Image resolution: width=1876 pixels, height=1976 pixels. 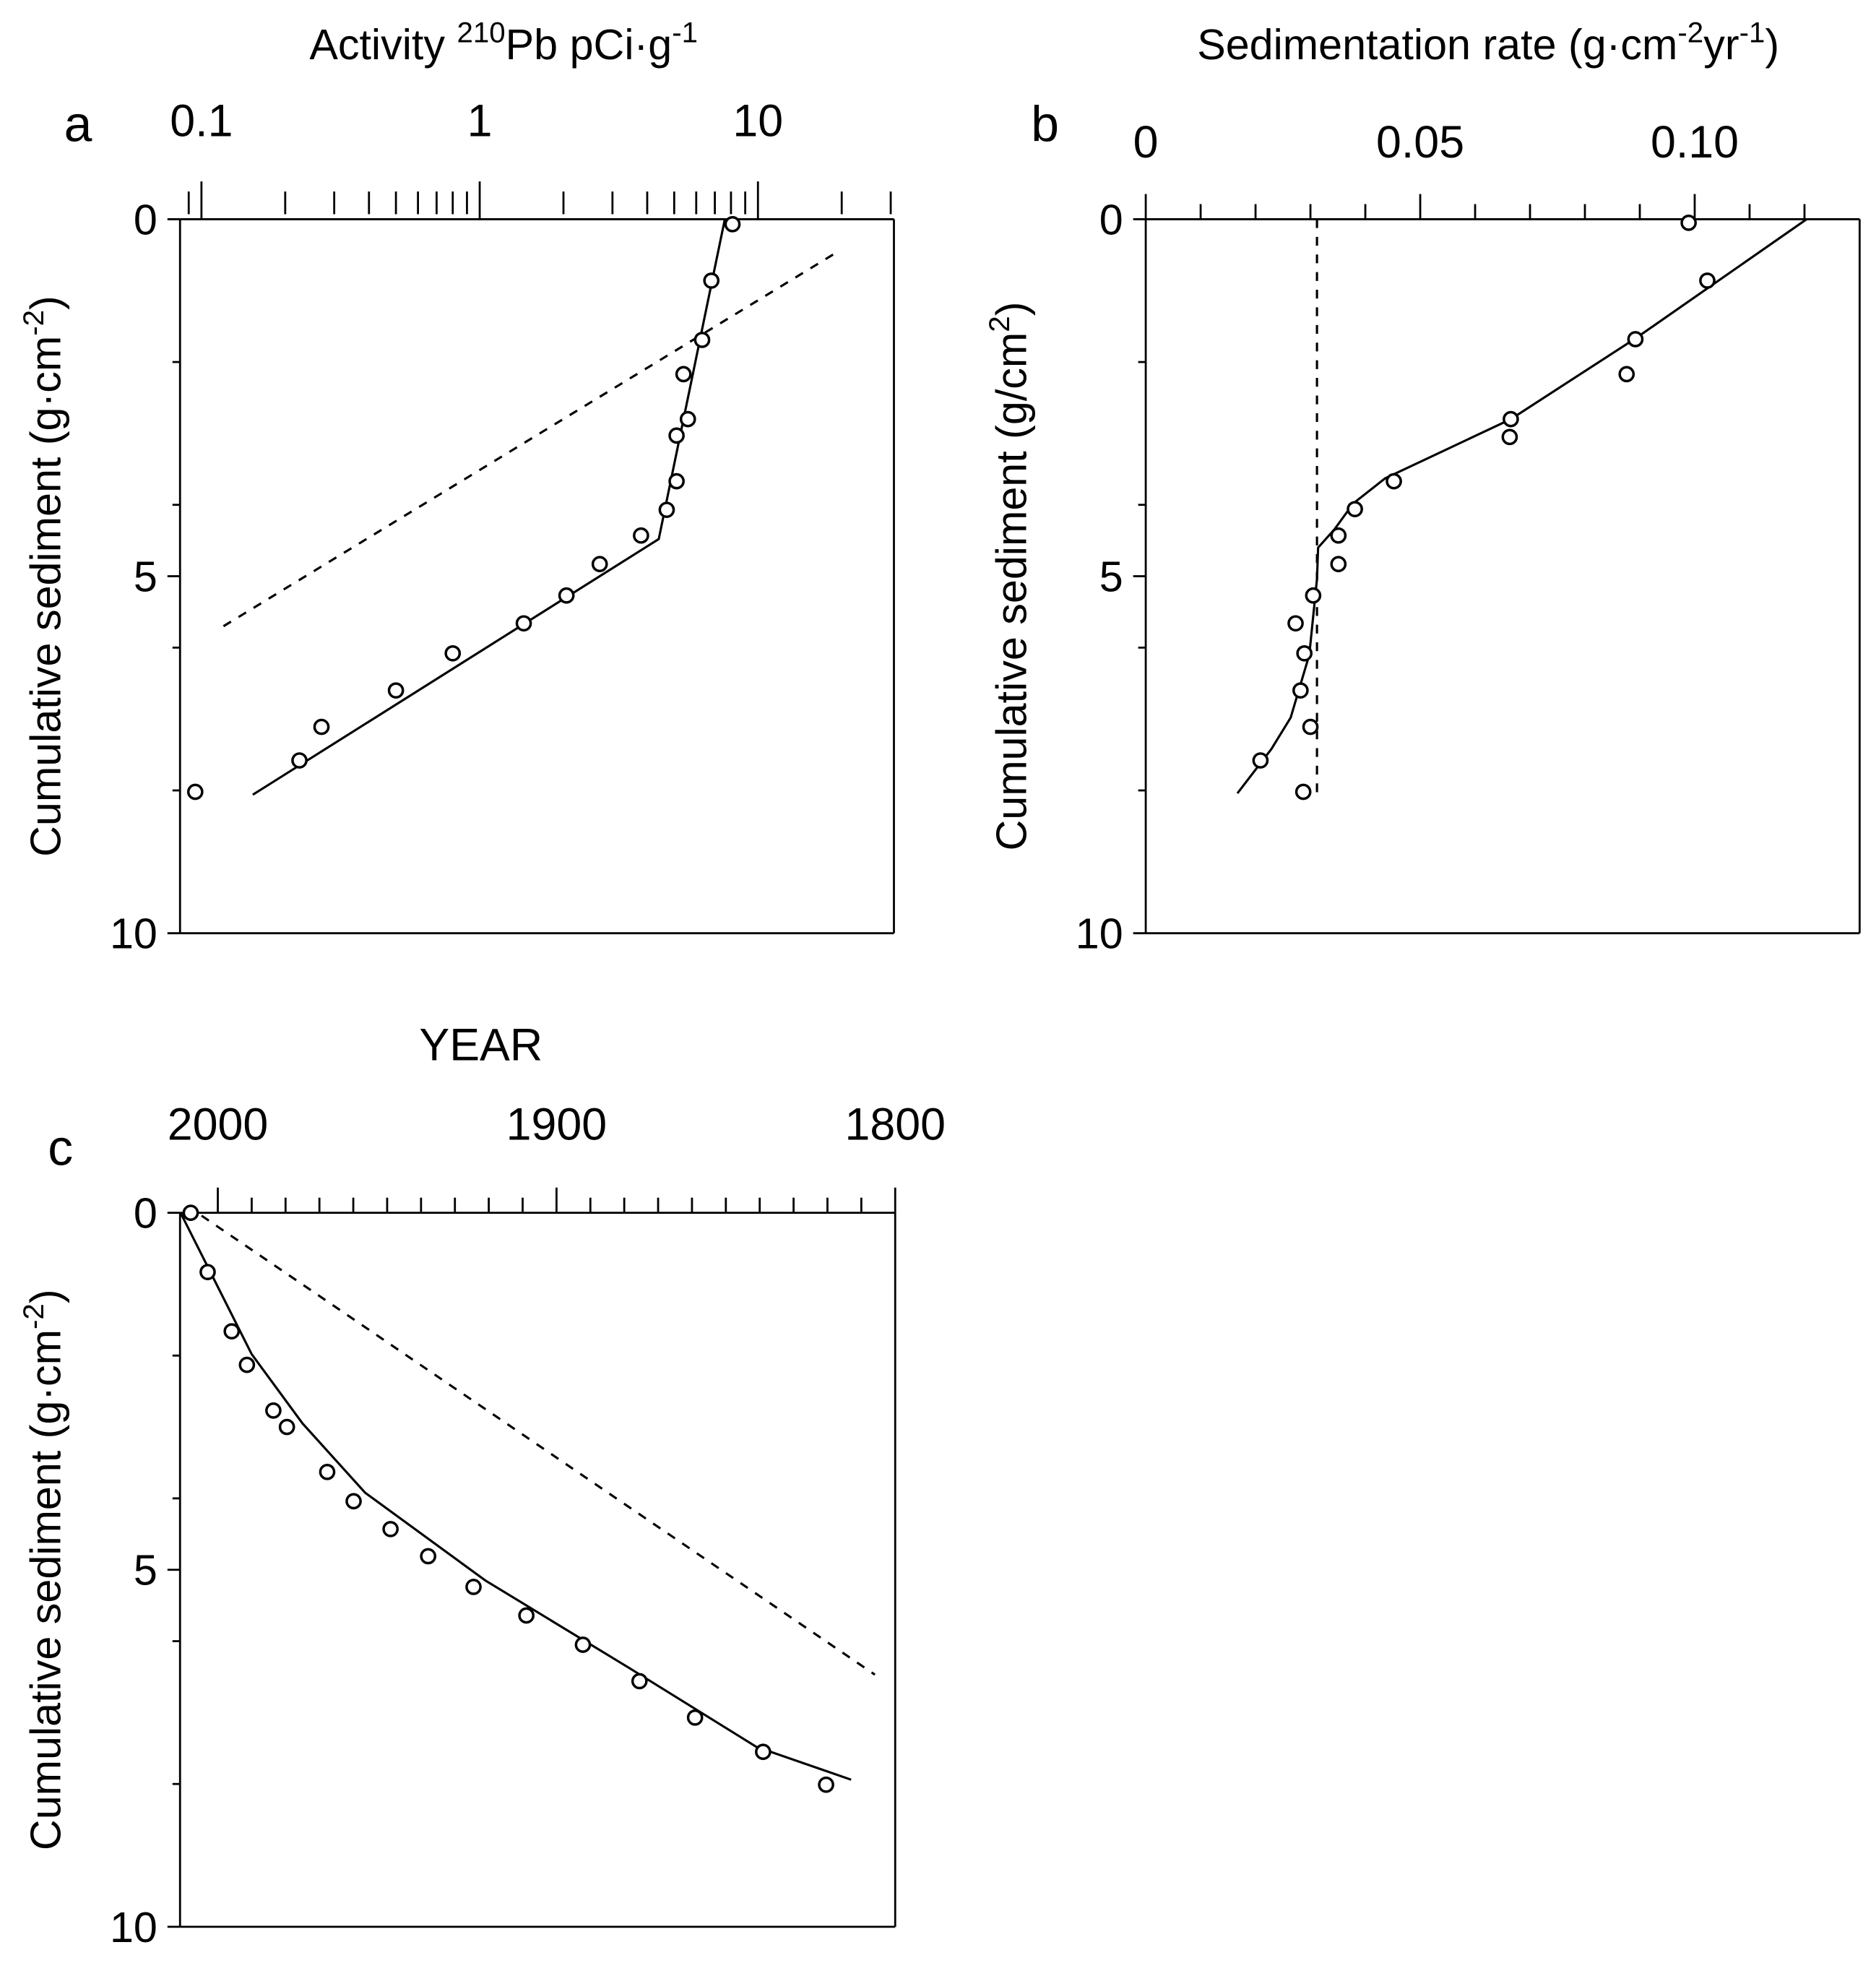 What do you see at coordinates (1045, 123) in the screenshot?
I see `panel-label: b` at bounding box center [1045, 123].